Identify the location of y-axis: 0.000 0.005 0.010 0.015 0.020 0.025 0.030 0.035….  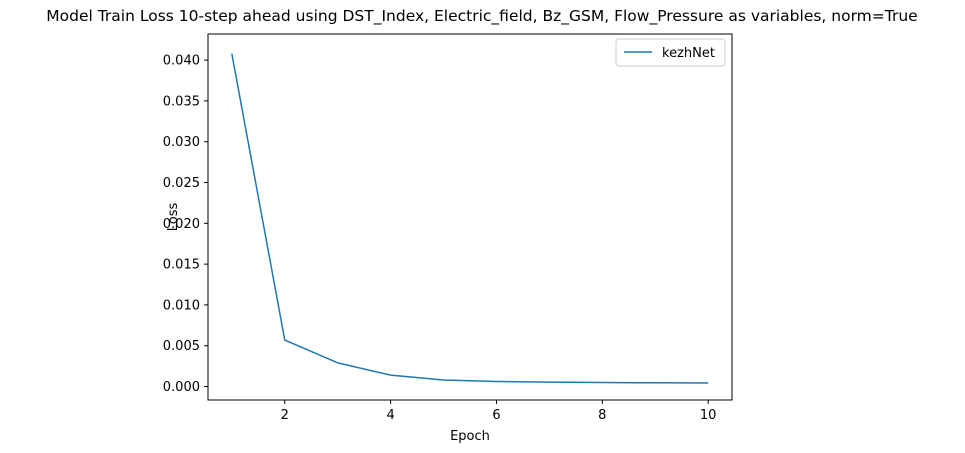
(185, 224).